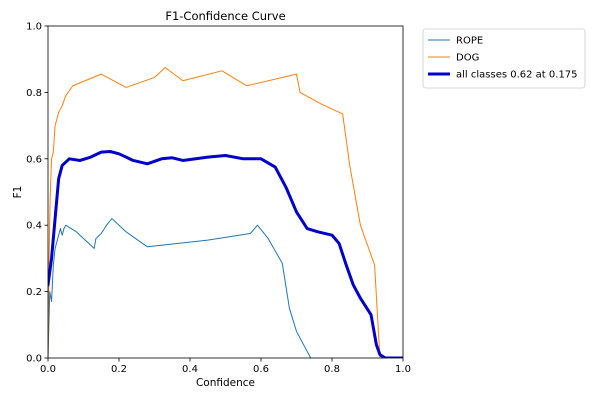  I want to click on y-tick-label: 0.4, so click(34, 226).